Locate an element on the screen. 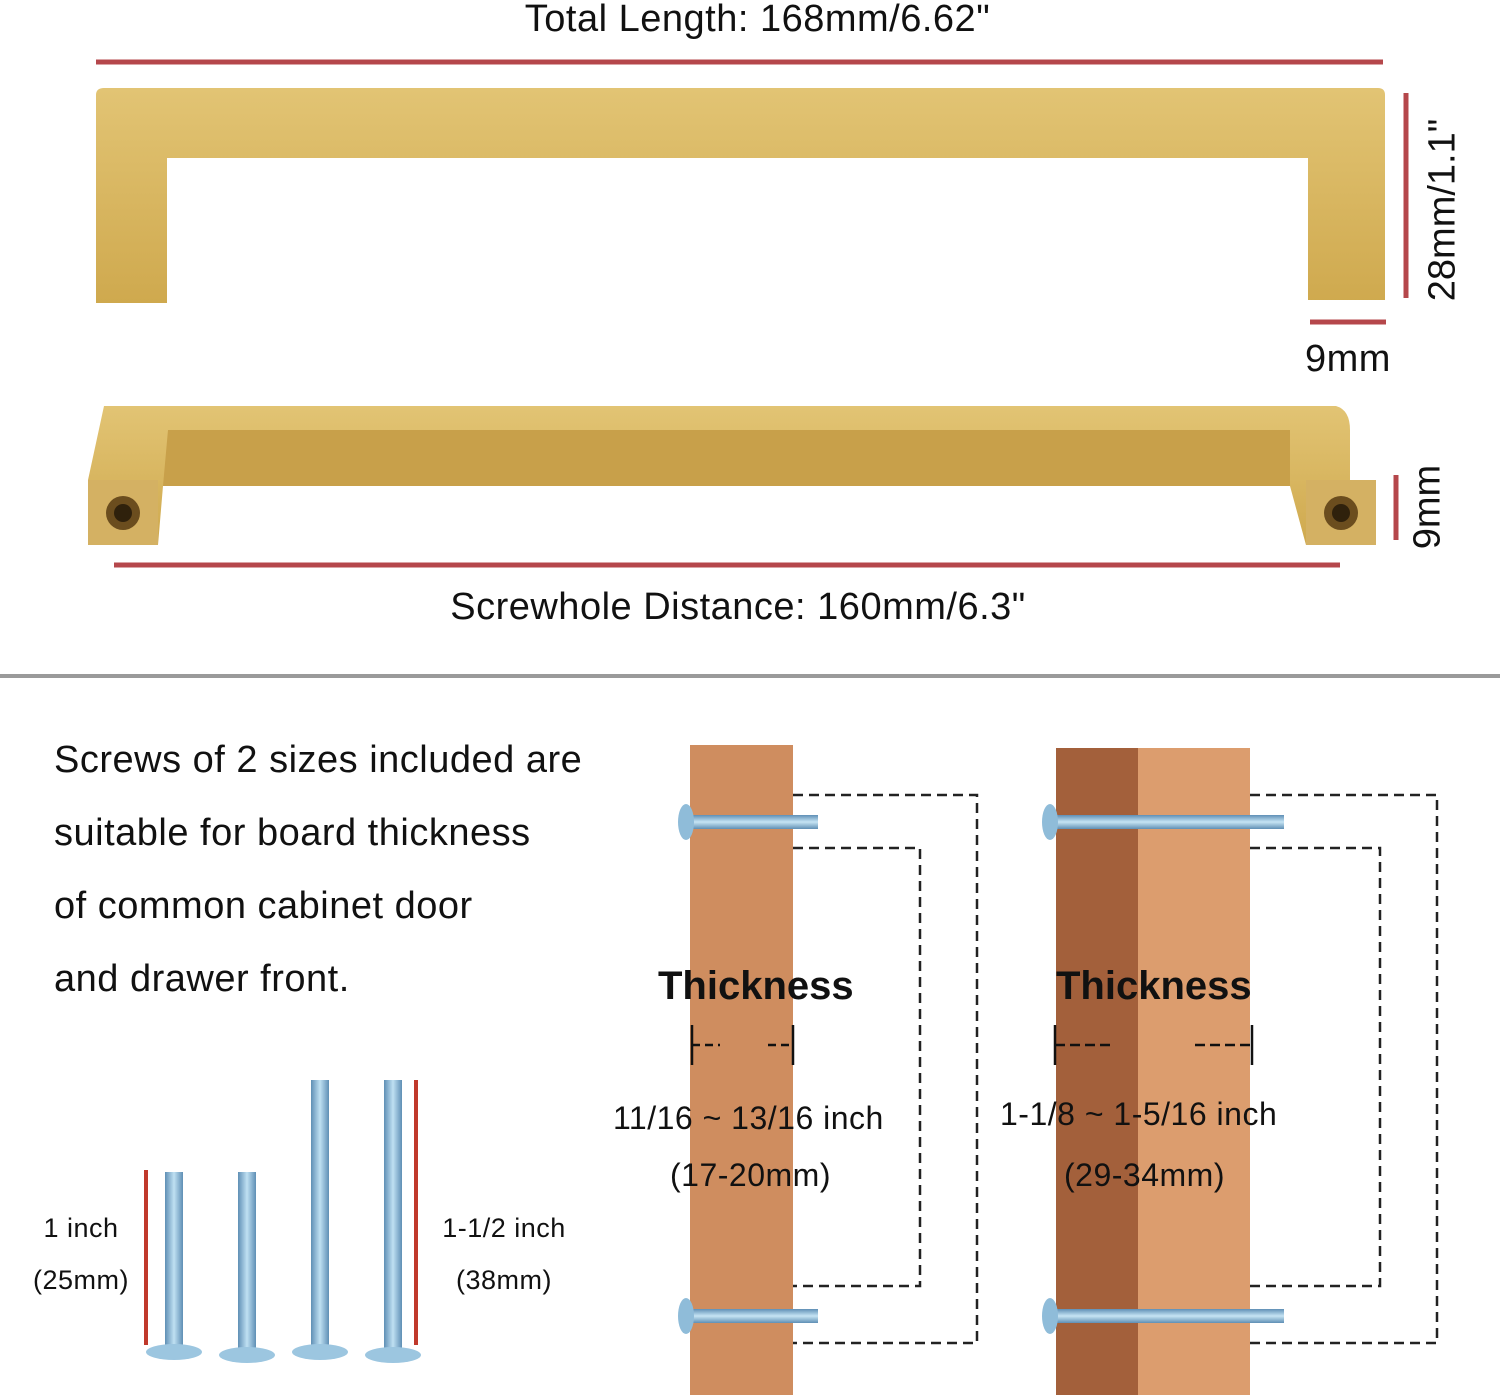  long-screw-inch: 1-1/2 inch is located at coordinates (504, 1228).